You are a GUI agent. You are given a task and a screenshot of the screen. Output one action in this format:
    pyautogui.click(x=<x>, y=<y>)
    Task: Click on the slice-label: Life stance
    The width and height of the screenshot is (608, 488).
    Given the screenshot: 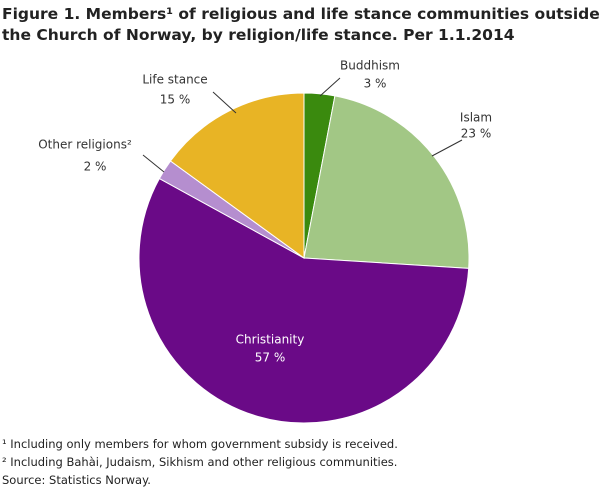 What is the action you would take?
    pyautogui.click(x=174, y=80)
    